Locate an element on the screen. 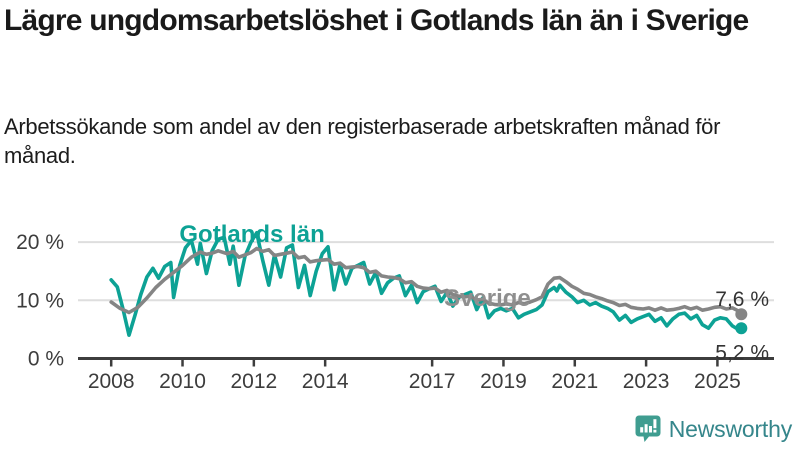 The image size is (800, 450). y-tick-label: 0 % is located at coordinates (46, 359).